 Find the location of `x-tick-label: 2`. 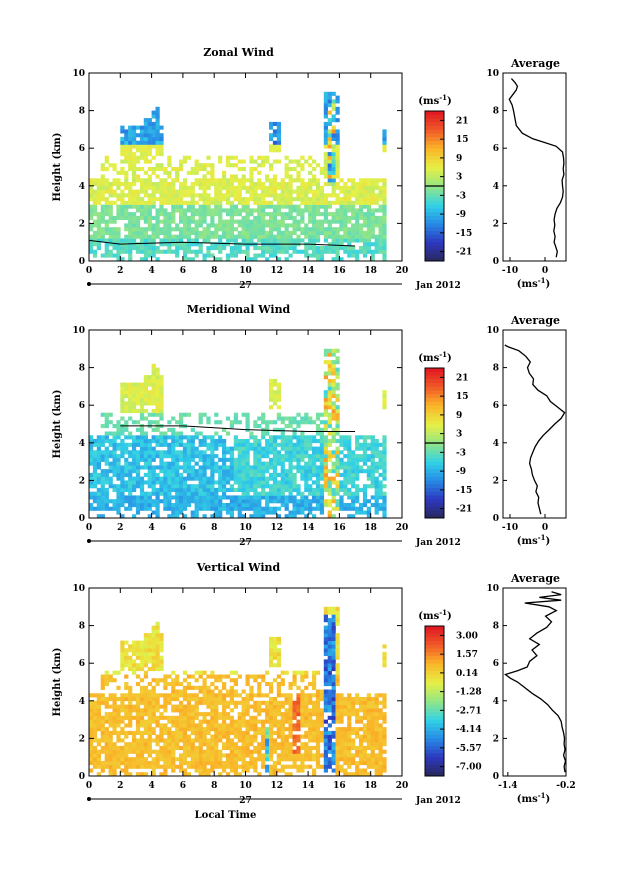

x-tick-label: 2 is located at coordinates (120, 271).